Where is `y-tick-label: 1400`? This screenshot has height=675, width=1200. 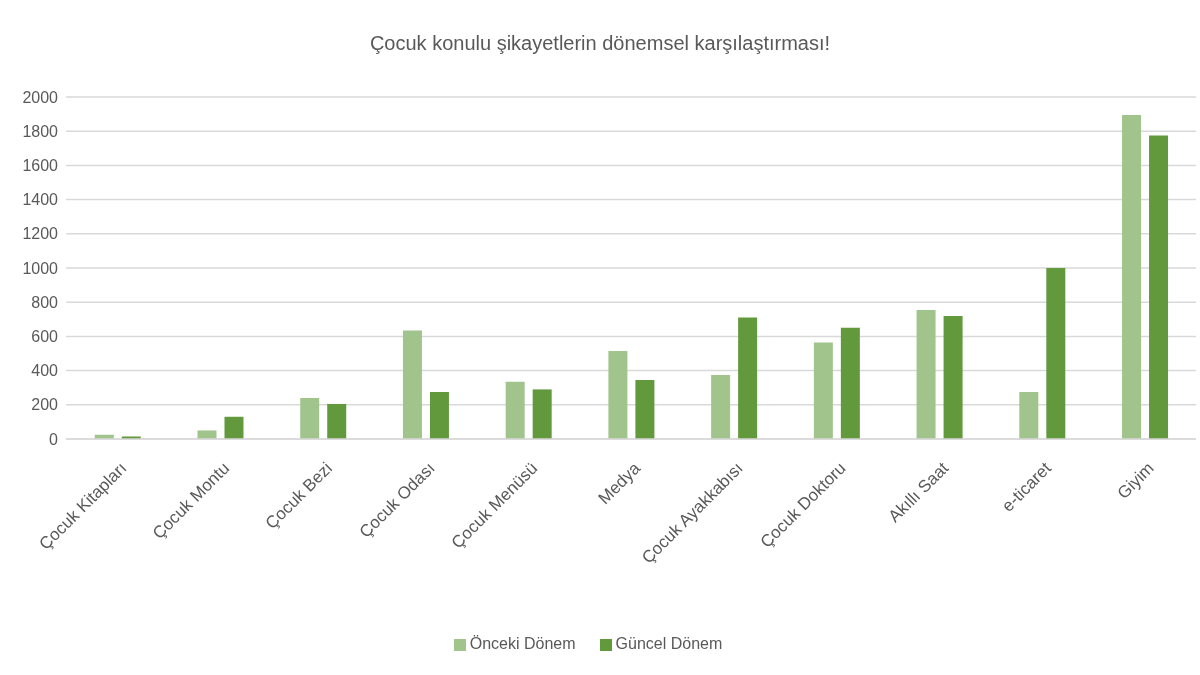 y-tick-label: 1400 is located at coordinates (40, 200).